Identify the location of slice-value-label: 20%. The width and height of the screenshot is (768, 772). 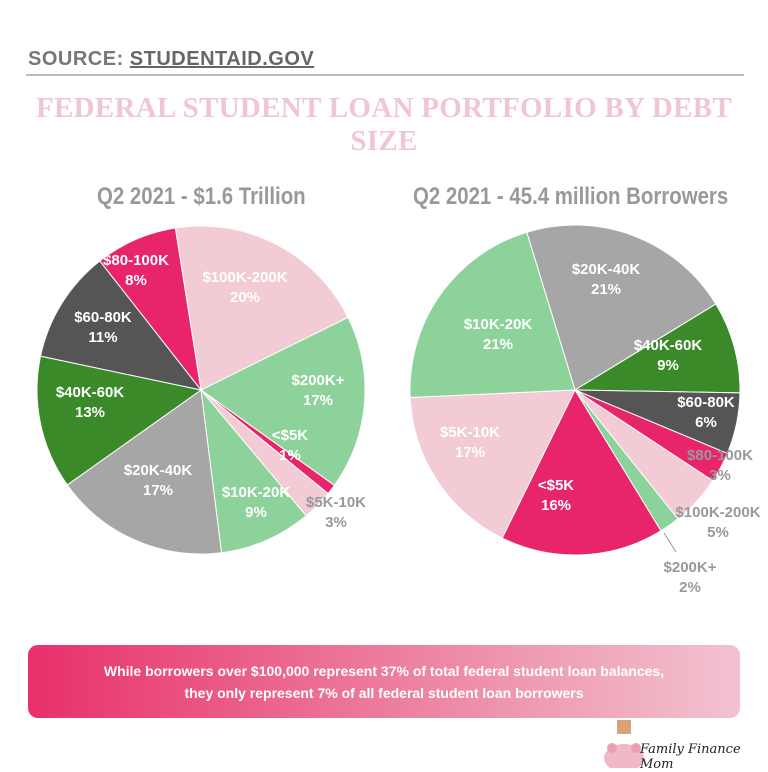
(245, 297).